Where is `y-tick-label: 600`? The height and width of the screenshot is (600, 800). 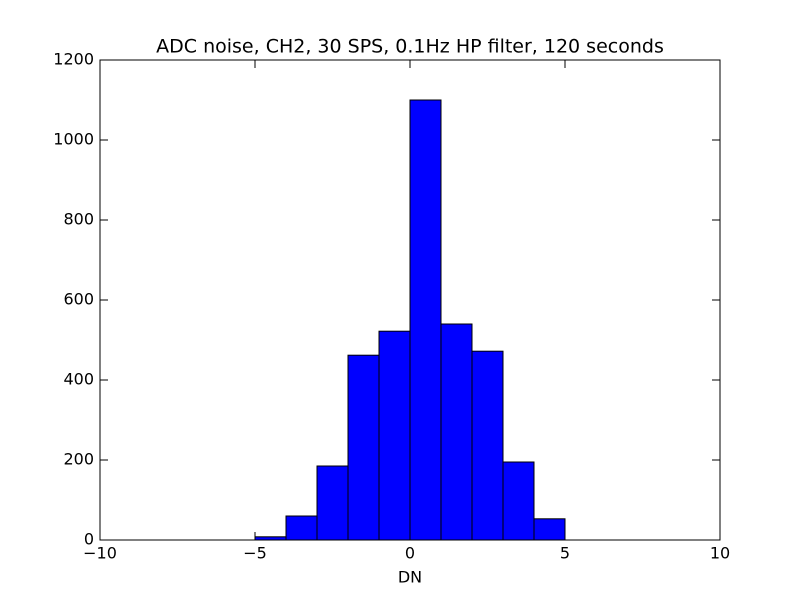 y-tick-label: 600 is located at coordinates (78, 299).